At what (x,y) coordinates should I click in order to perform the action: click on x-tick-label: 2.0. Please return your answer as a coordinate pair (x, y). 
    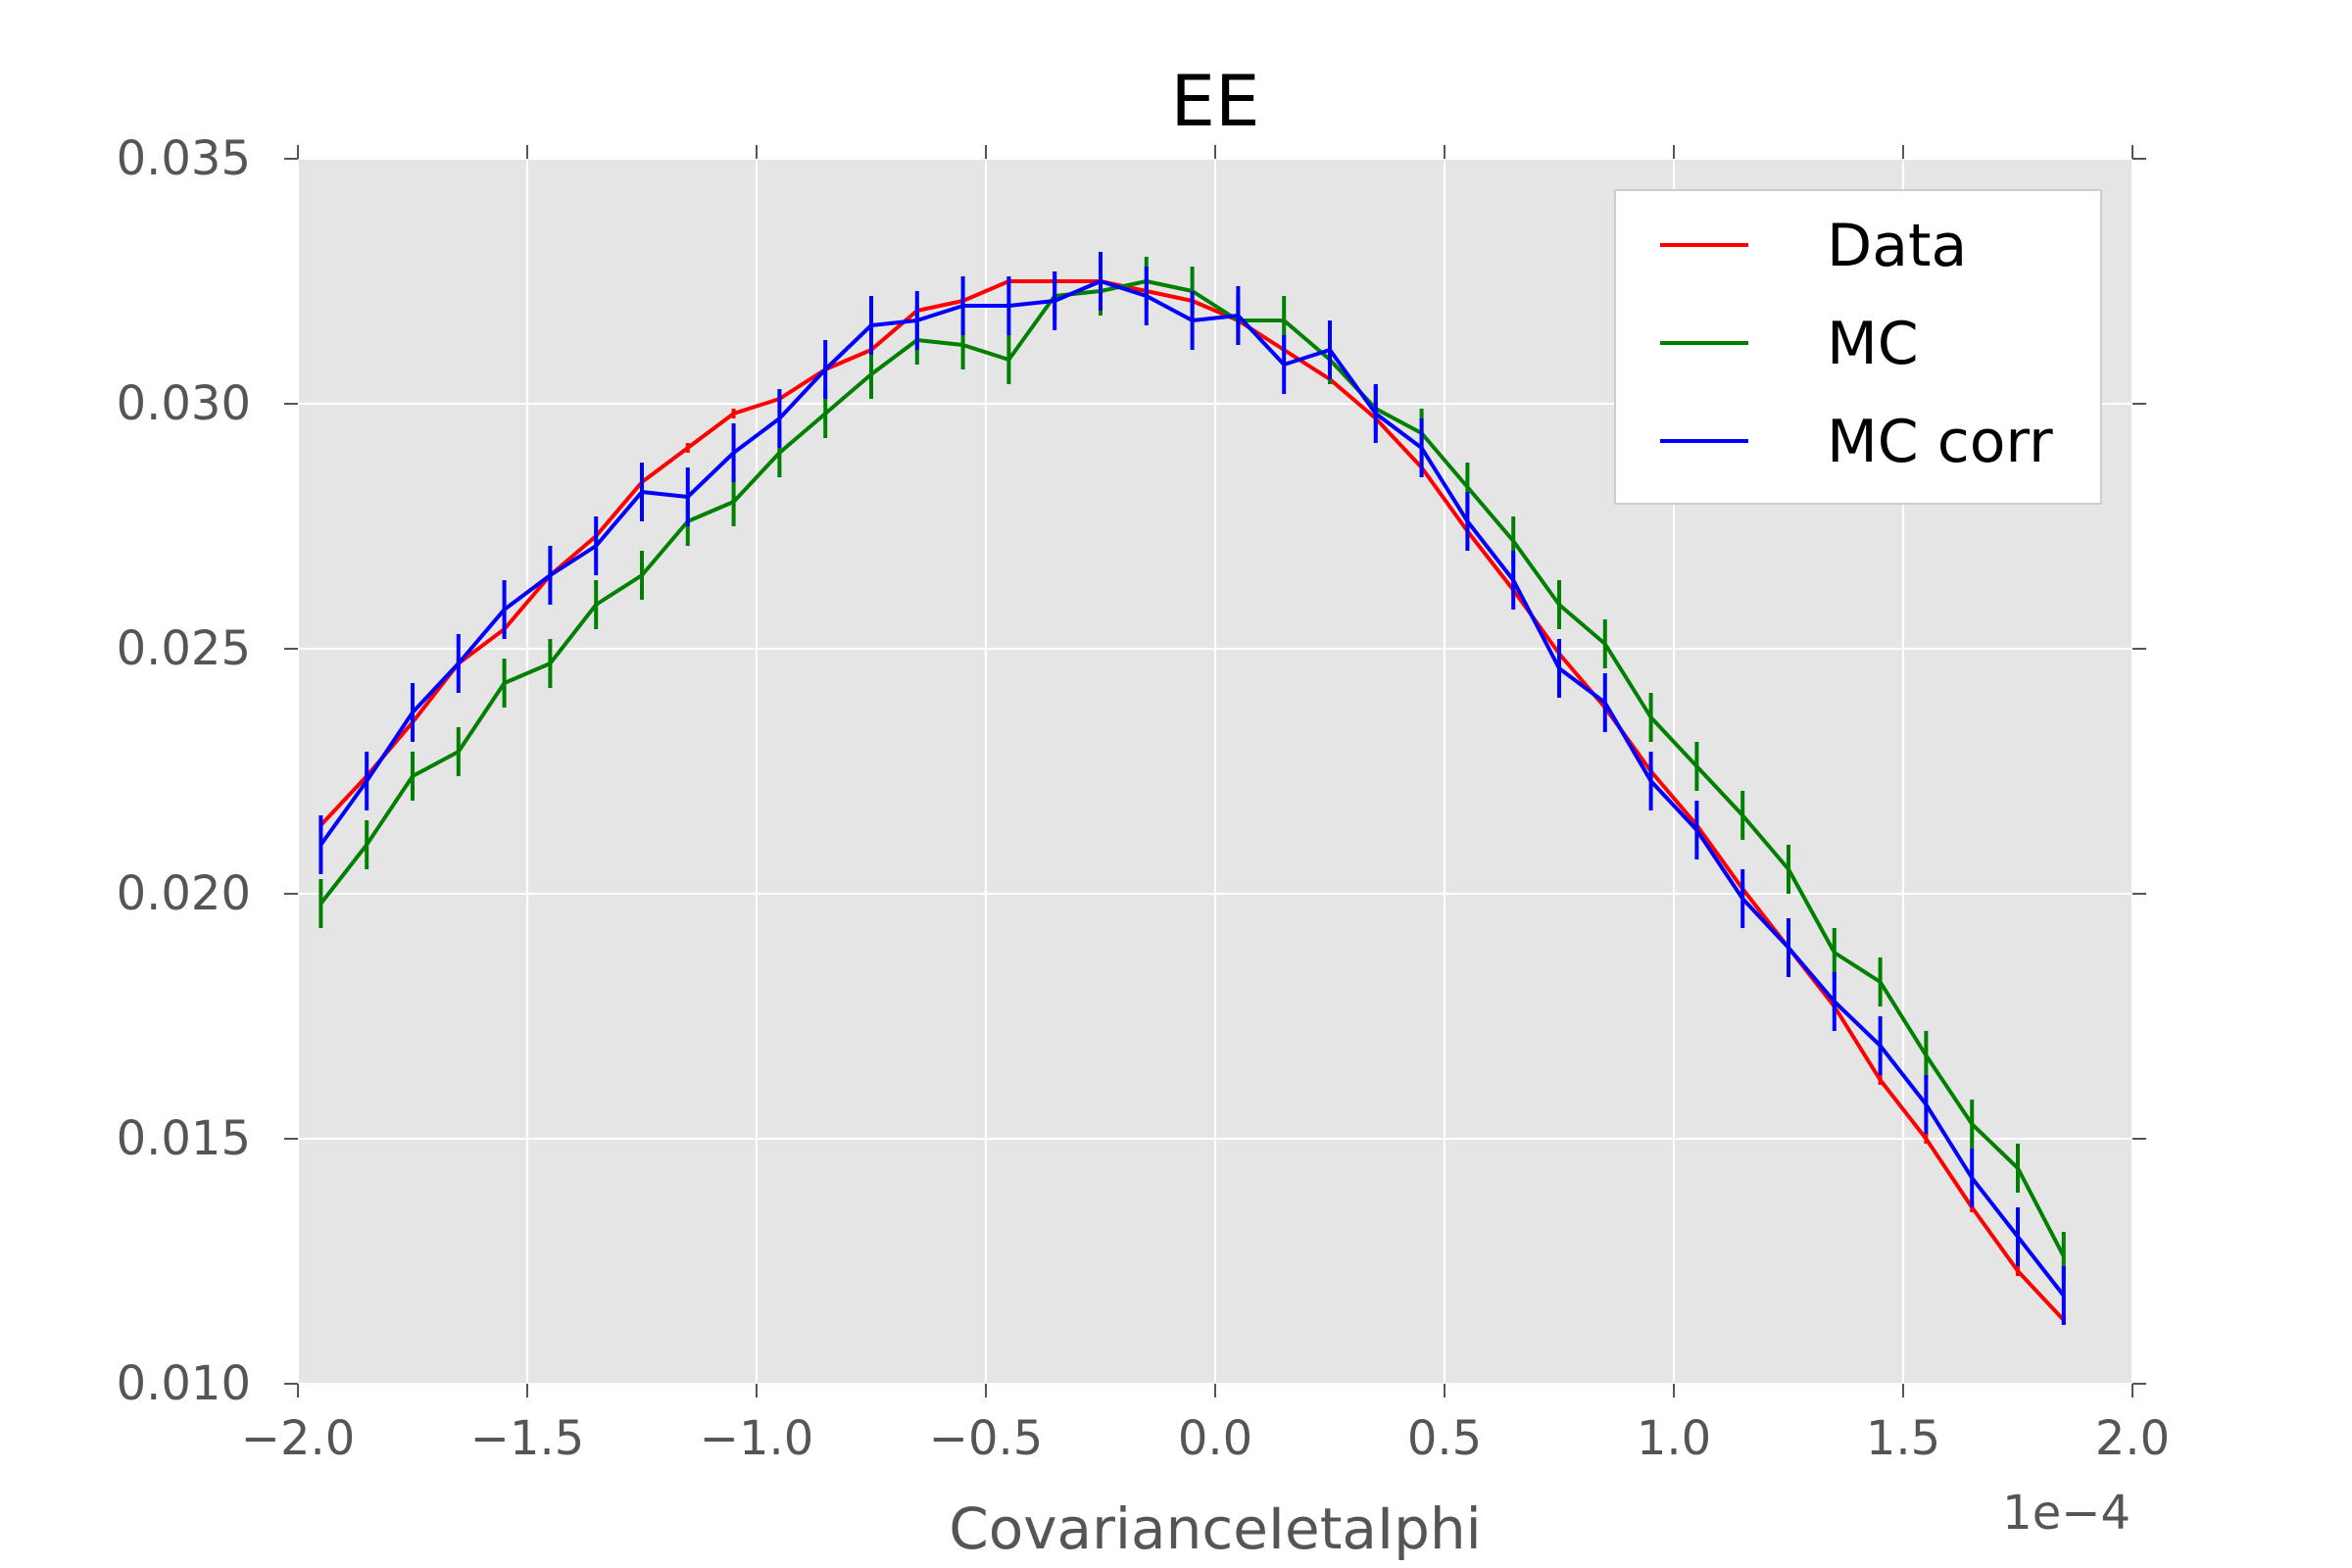
    Looking at the image, I should click on (2132, 1438).